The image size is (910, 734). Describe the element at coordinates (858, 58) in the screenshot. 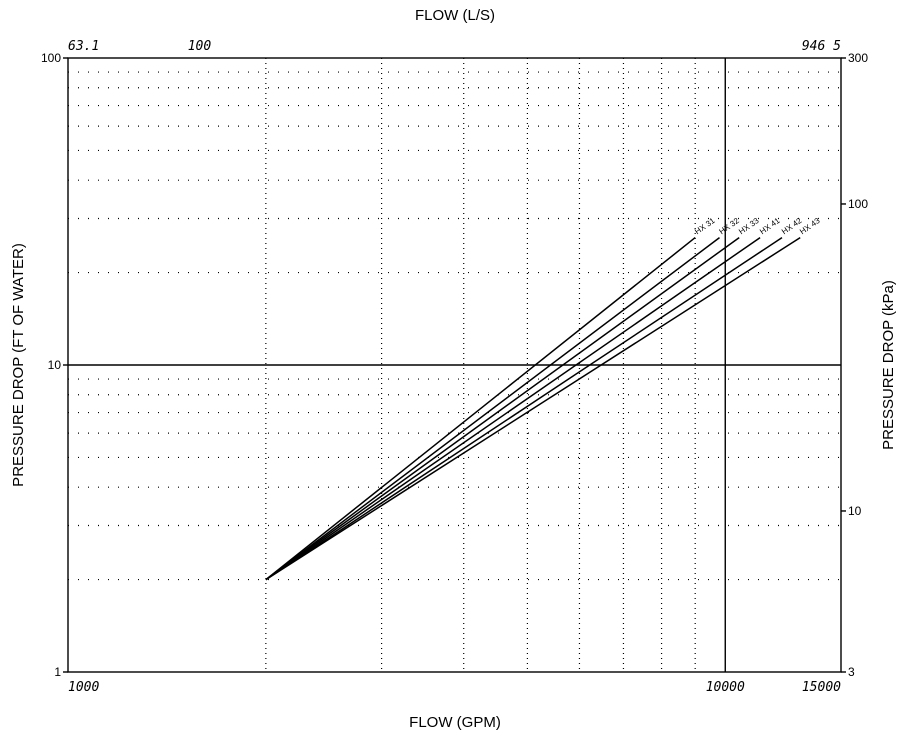

I see `y2-tick-label: 300` at that location.